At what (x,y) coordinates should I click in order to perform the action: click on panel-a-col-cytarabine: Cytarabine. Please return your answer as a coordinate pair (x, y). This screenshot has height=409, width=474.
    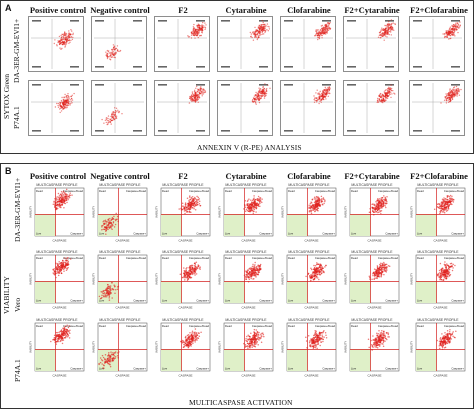
    Looking at the image, I should click on (246, 10).